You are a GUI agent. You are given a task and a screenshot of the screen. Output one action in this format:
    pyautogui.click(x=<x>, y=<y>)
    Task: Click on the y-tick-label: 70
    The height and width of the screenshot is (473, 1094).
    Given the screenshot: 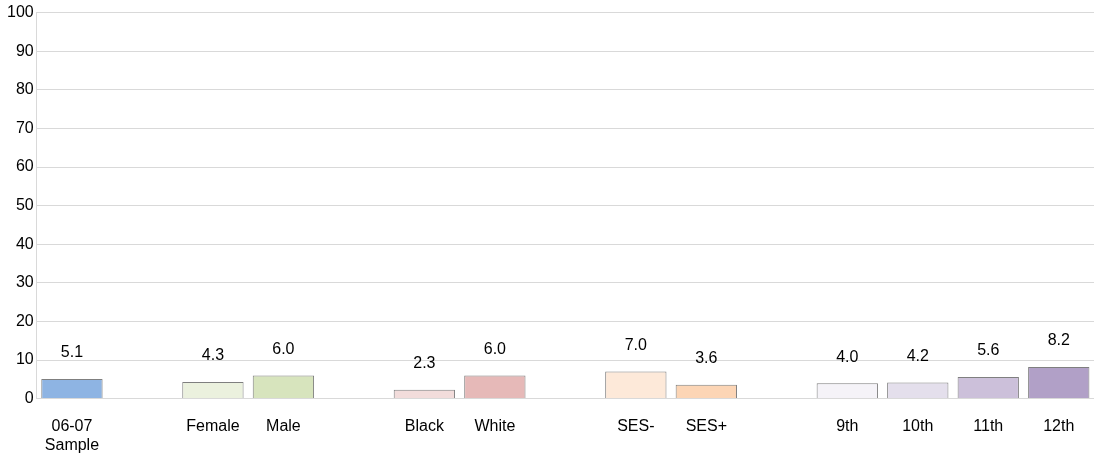 What is the action you would take?
    pyautogui.click(x=24, y=127)
    